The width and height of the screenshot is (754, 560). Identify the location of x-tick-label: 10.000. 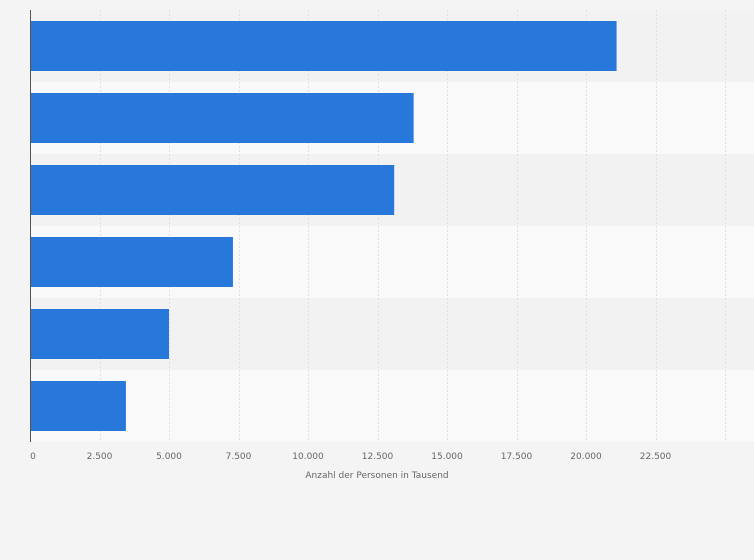
(308, 457).